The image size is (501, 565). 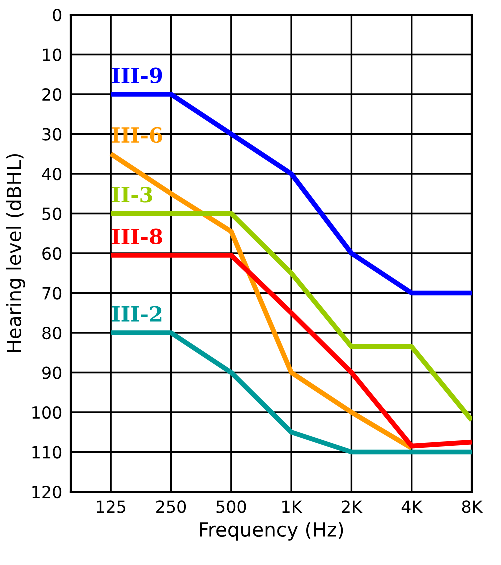 I want to click on x-tick-label: 1K, so click(x=292, y=506).